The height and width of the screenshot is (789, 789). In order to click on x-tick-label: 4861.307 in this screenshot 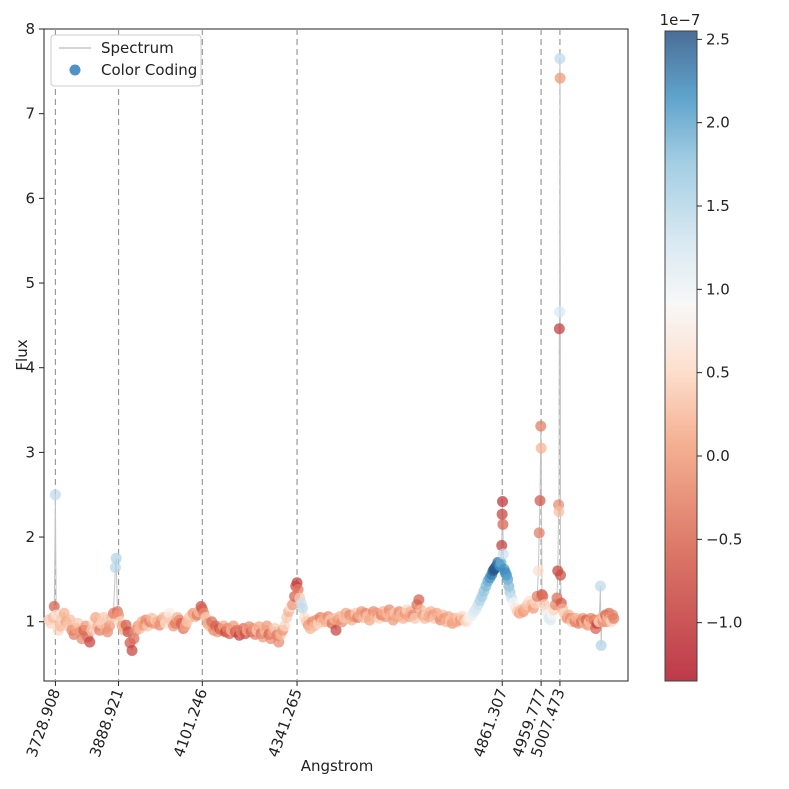, I will do `click(490, 722)`.